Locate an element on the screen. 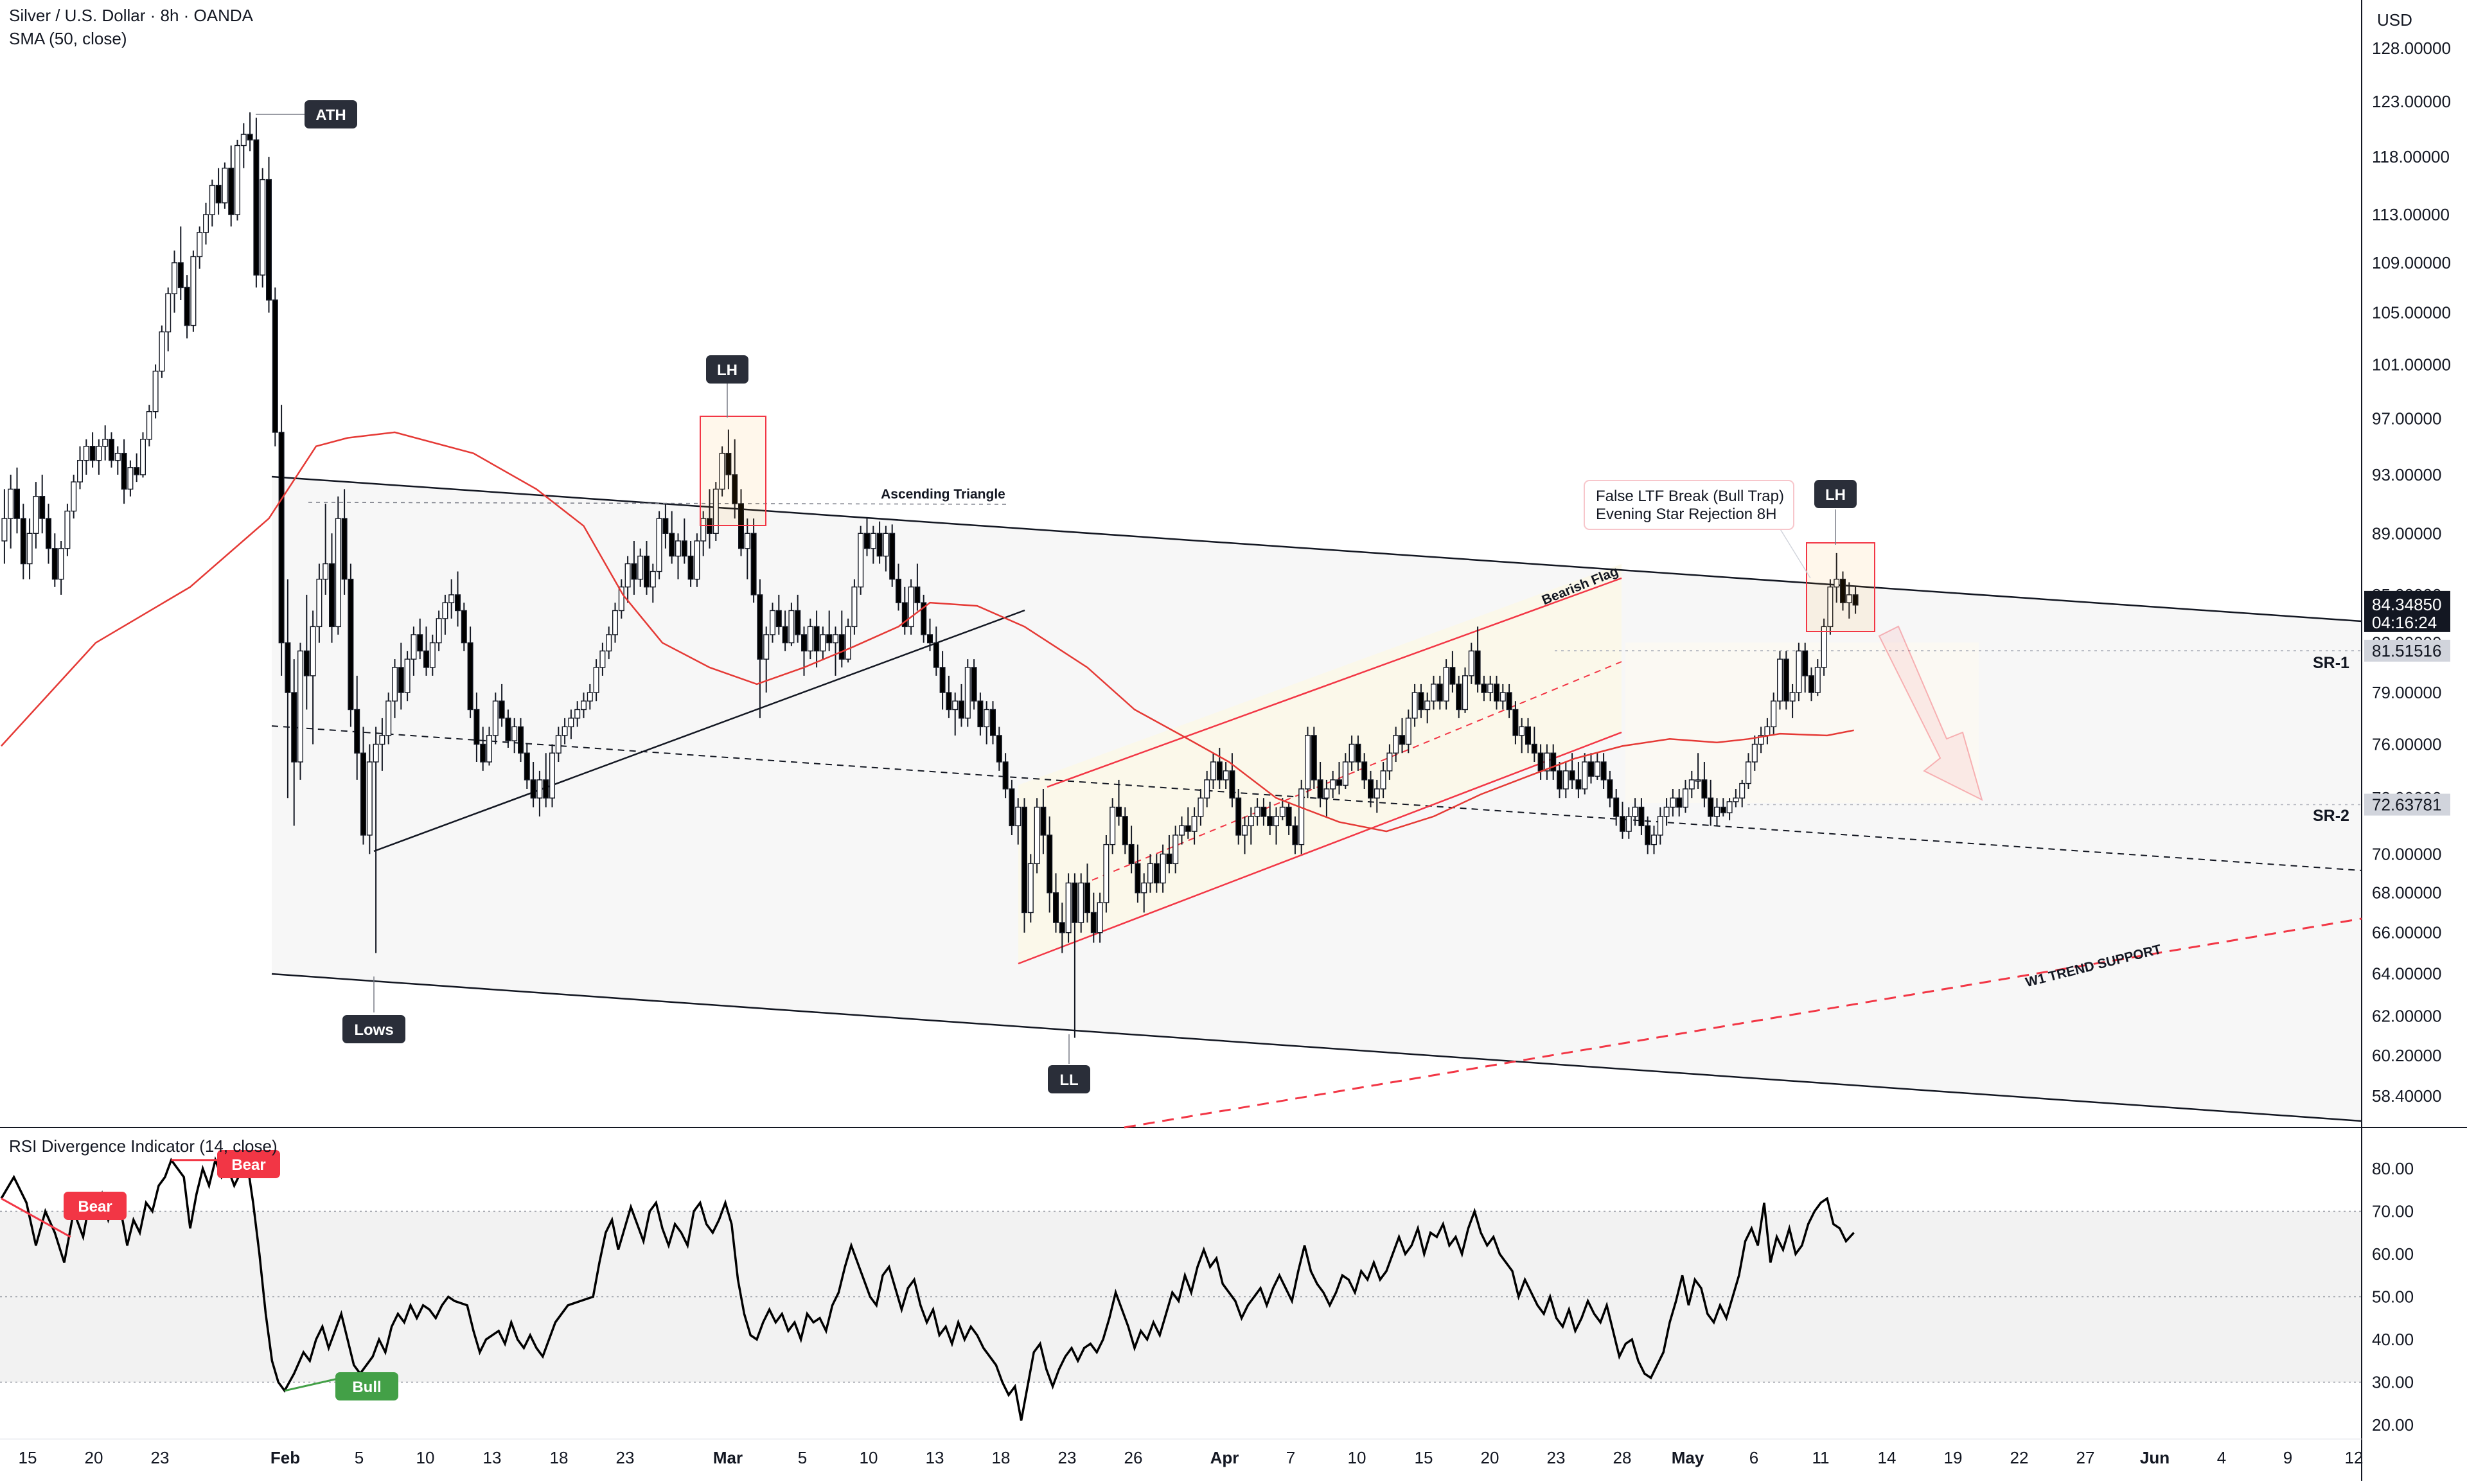 This screenshot has height=1484, width=2467. rsi-legend-label: RSI Divergence Indicator (14, close) is located at coordinates (143, 1146).